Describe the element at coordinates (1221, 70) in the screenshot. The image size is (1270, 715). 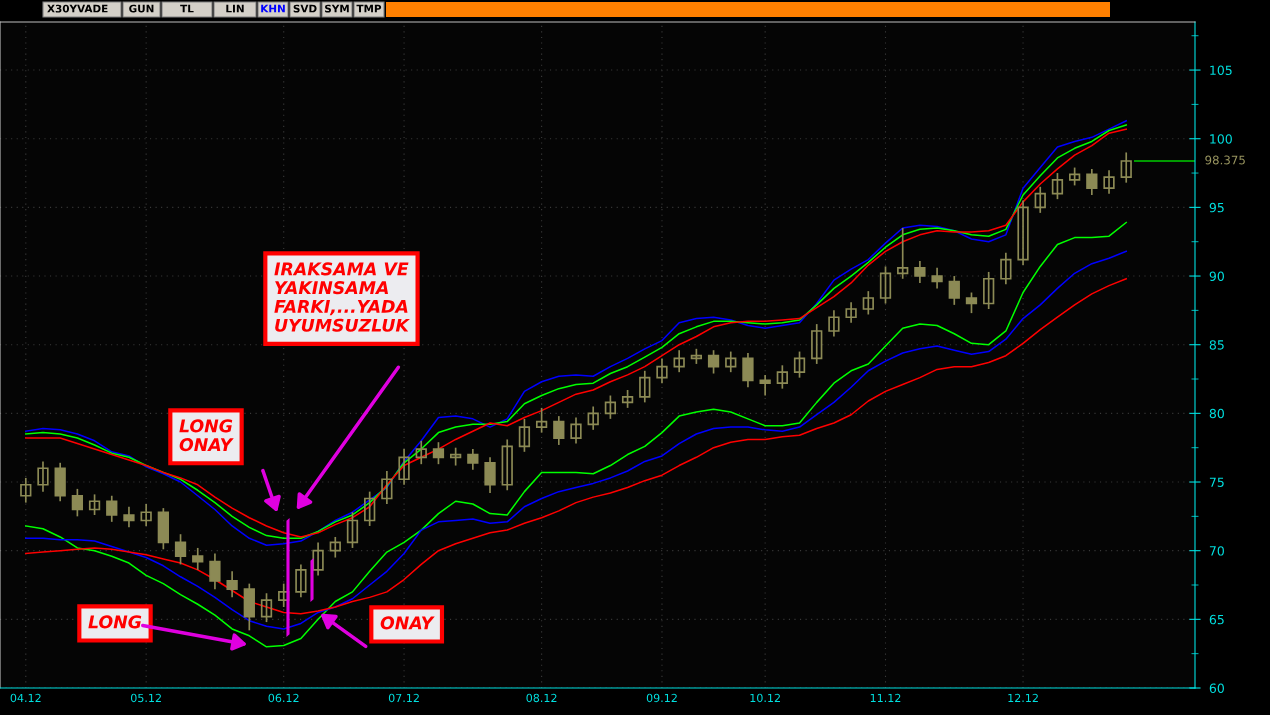
I see `y-tick-label: 105` at that location.